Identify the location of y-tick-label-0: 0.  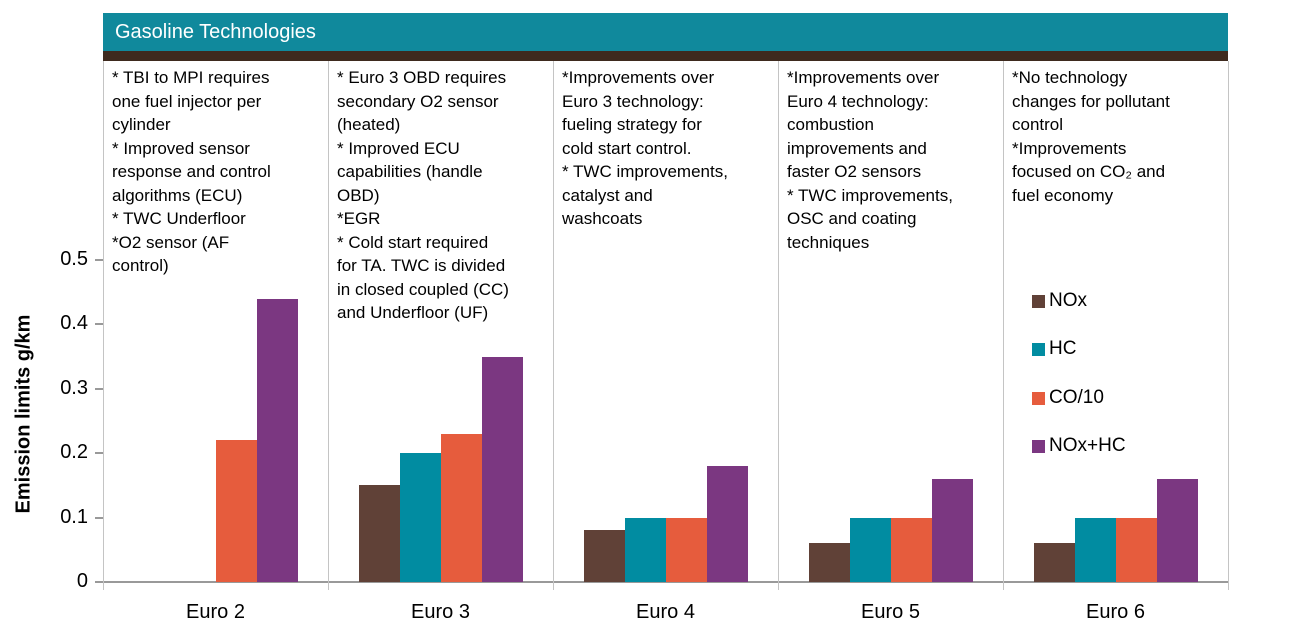
(82, 581).